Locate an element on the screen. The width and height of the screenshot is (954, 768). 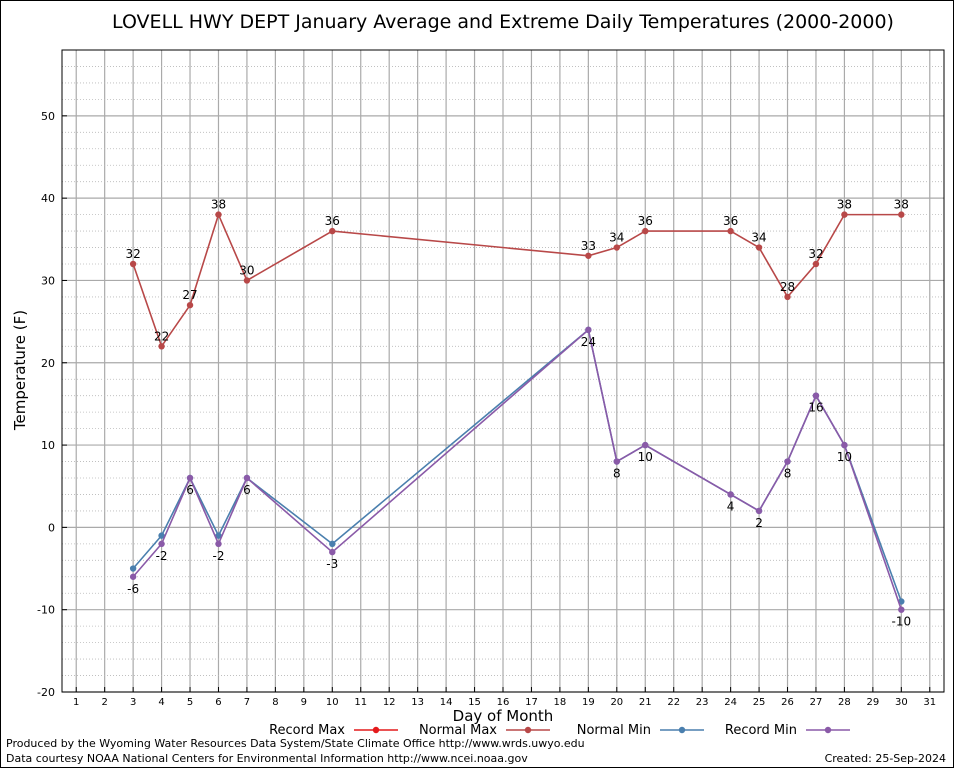
legend-label-normal-max: Normal Max is located at coordinates (458, 730).